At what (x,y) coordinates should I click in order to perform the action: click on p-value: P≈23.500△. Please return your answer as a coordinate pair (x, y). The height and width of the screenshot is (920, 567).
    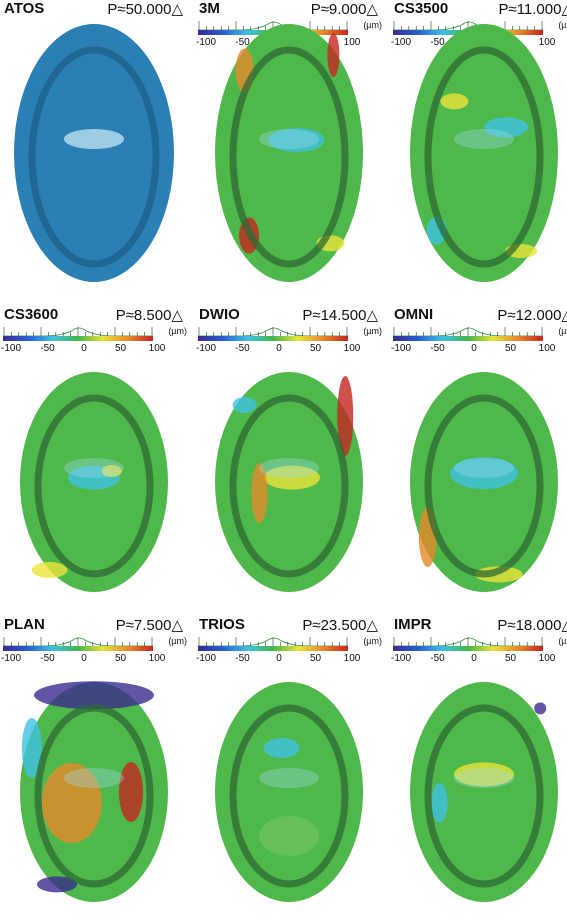
    Looking at the image, I should click on (340, 625).